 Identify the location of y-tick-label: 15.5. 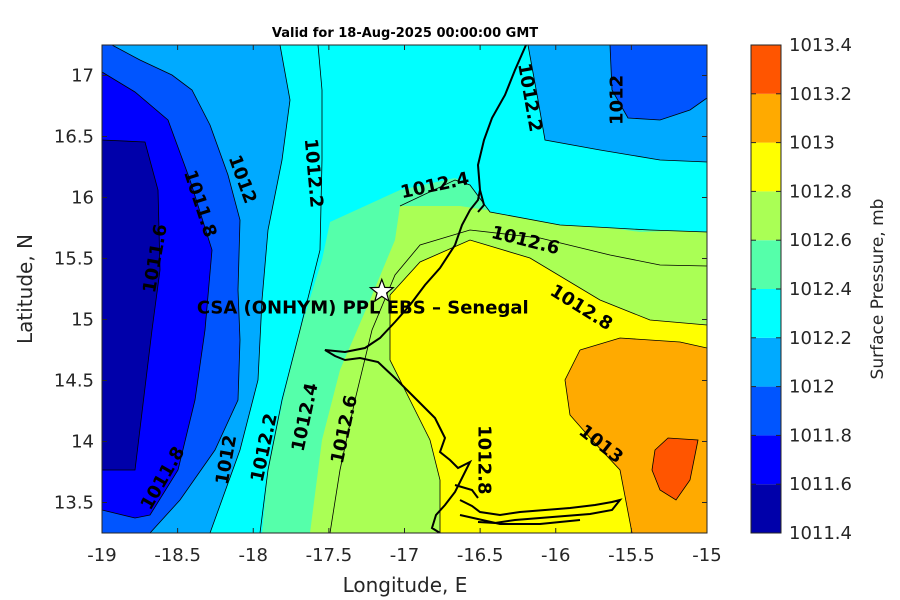
(74, 259).